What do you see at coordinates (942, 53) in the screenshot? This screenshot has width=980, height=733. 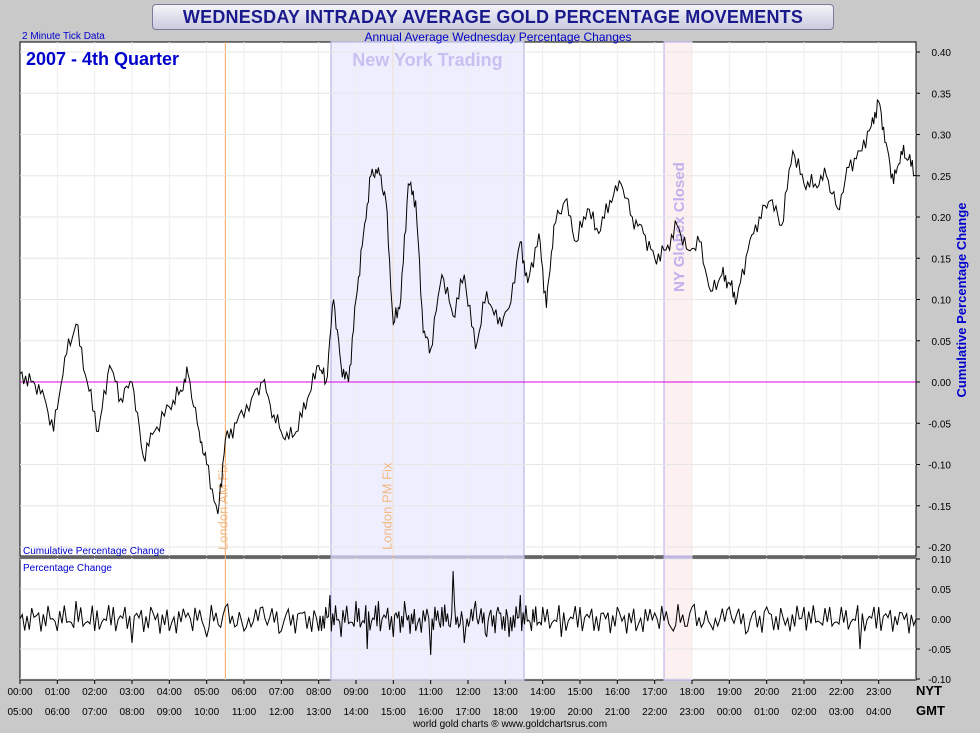 I see `y-tick-label: 0.40` at bounding box center [942, 53].